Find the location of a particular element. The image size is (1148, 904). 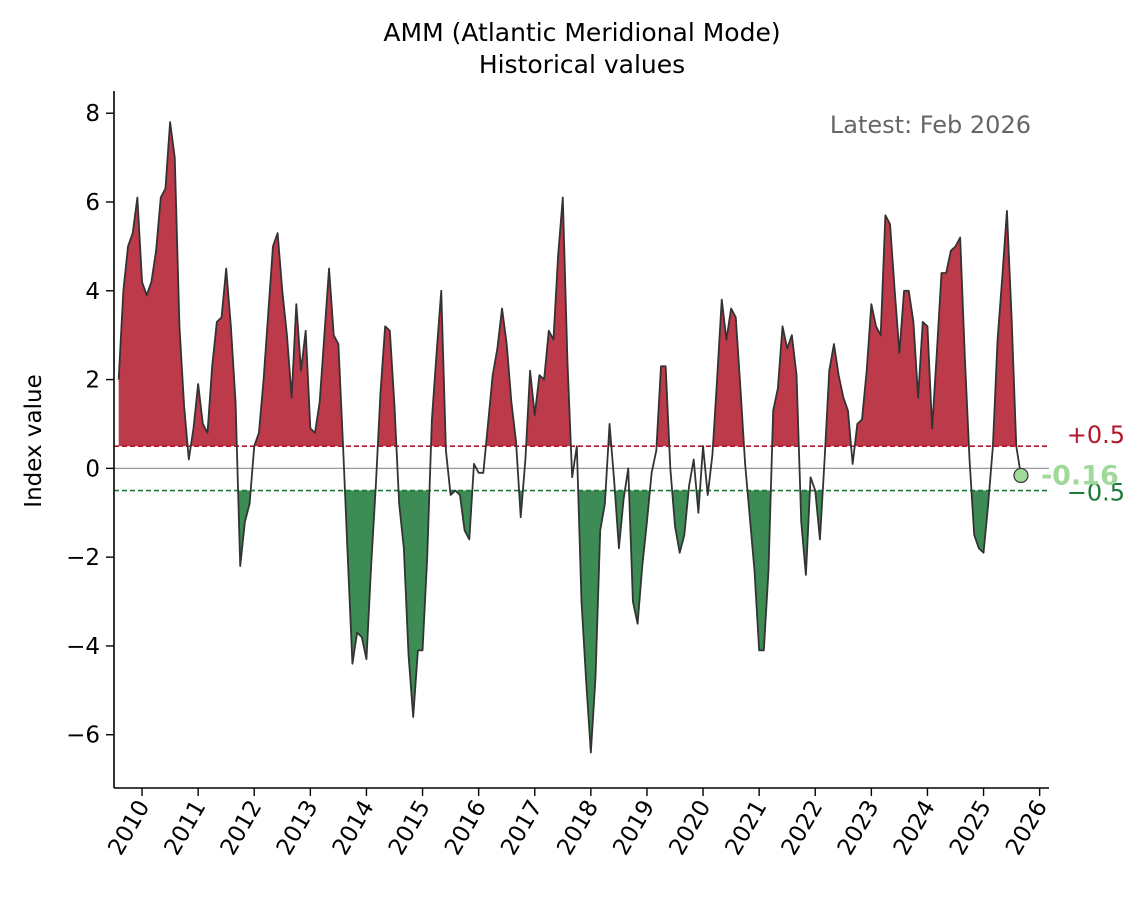

x-tick-label: 2024 is located at coordinates (915, 828).